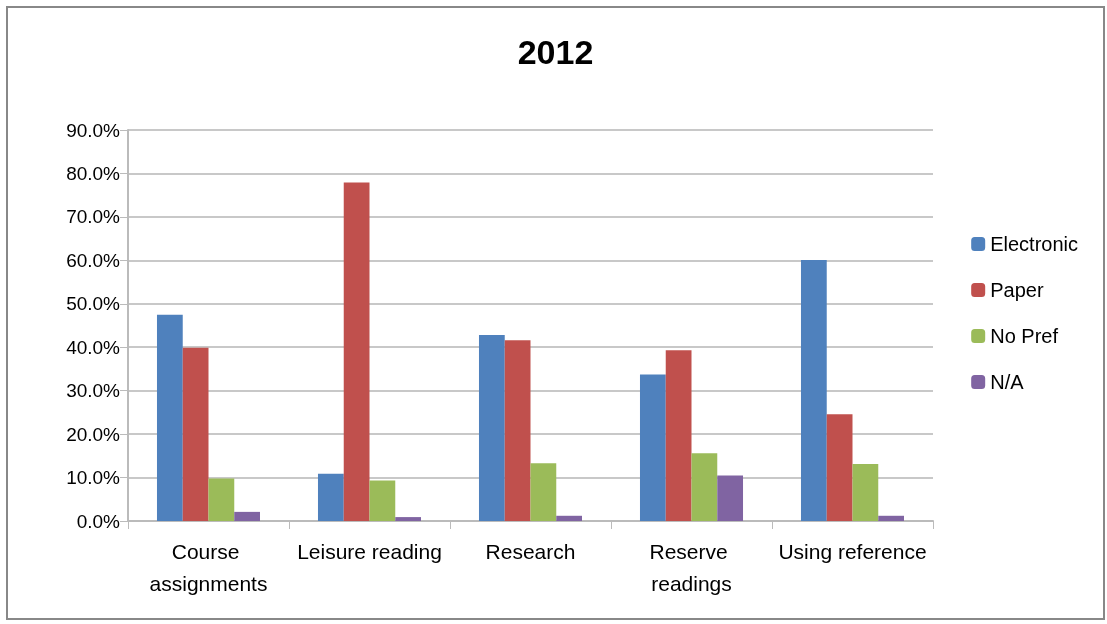 This screenshot has width=1107, height=624. What do you see at coordinates (93, 434) in the screenshot?
I see `y-tick-label: 20.0%` at bounding box center [93, 434].